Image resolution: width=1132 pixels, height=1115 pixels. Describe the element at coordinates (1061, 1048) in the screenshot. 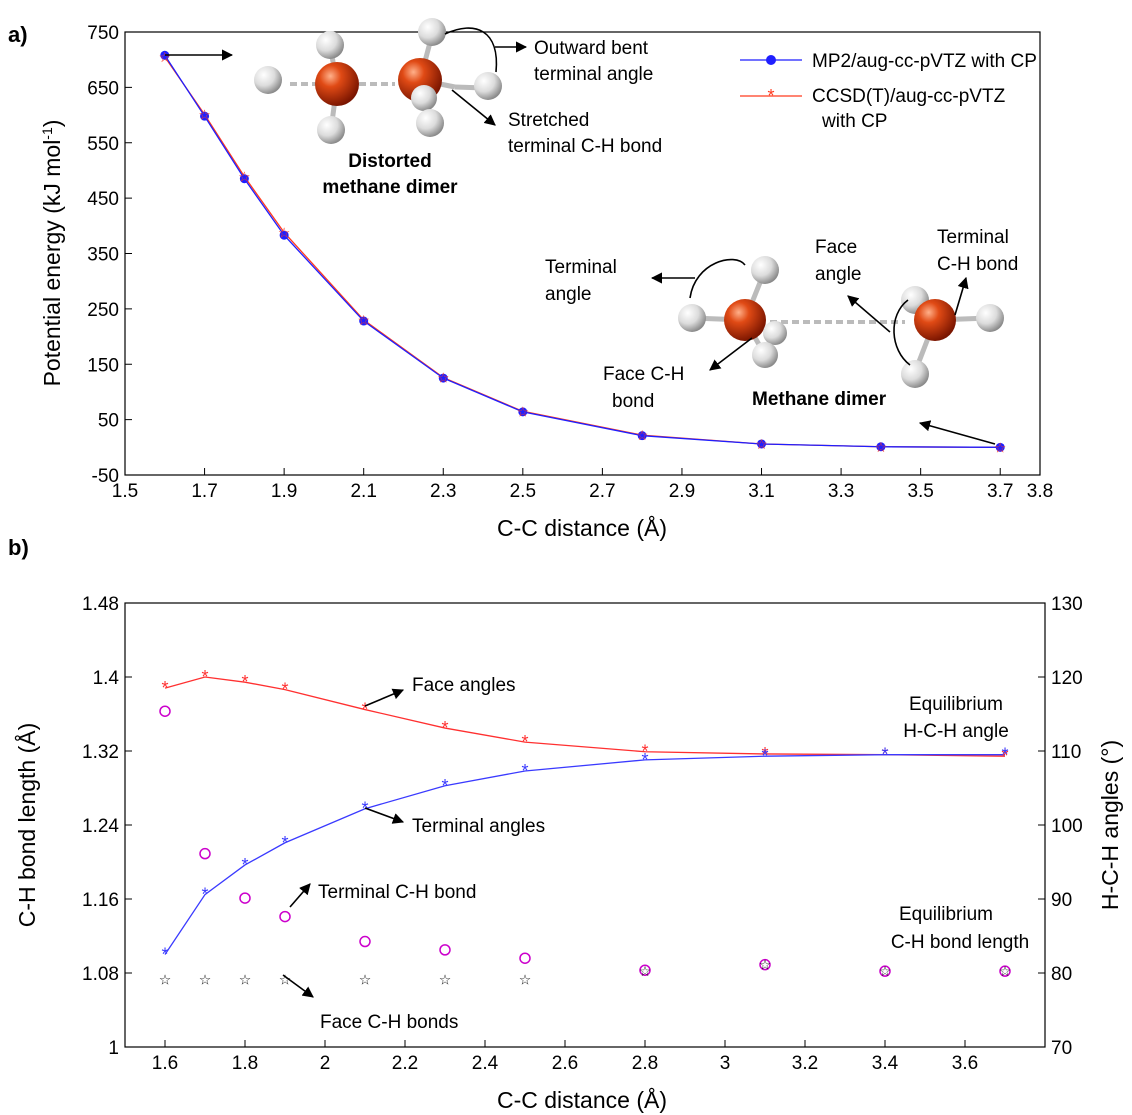

I see `y-tick-label-b-right: 70` at that location.